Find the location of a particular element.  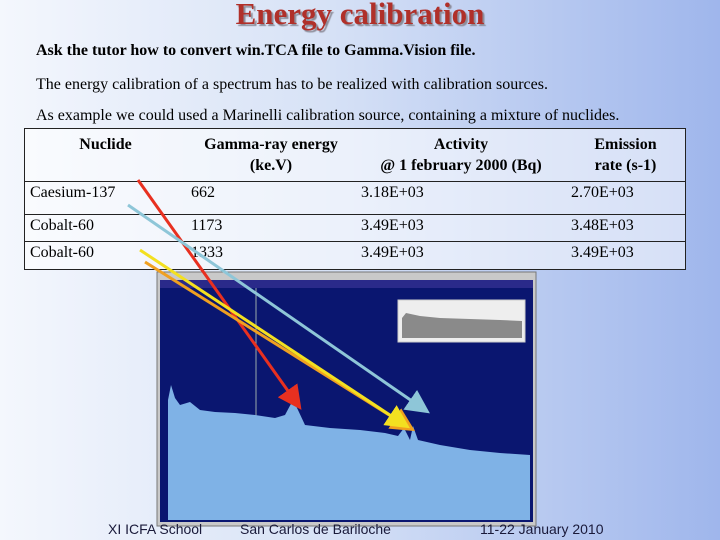

table-cell: 1173 is located at coordinates (207, 225).